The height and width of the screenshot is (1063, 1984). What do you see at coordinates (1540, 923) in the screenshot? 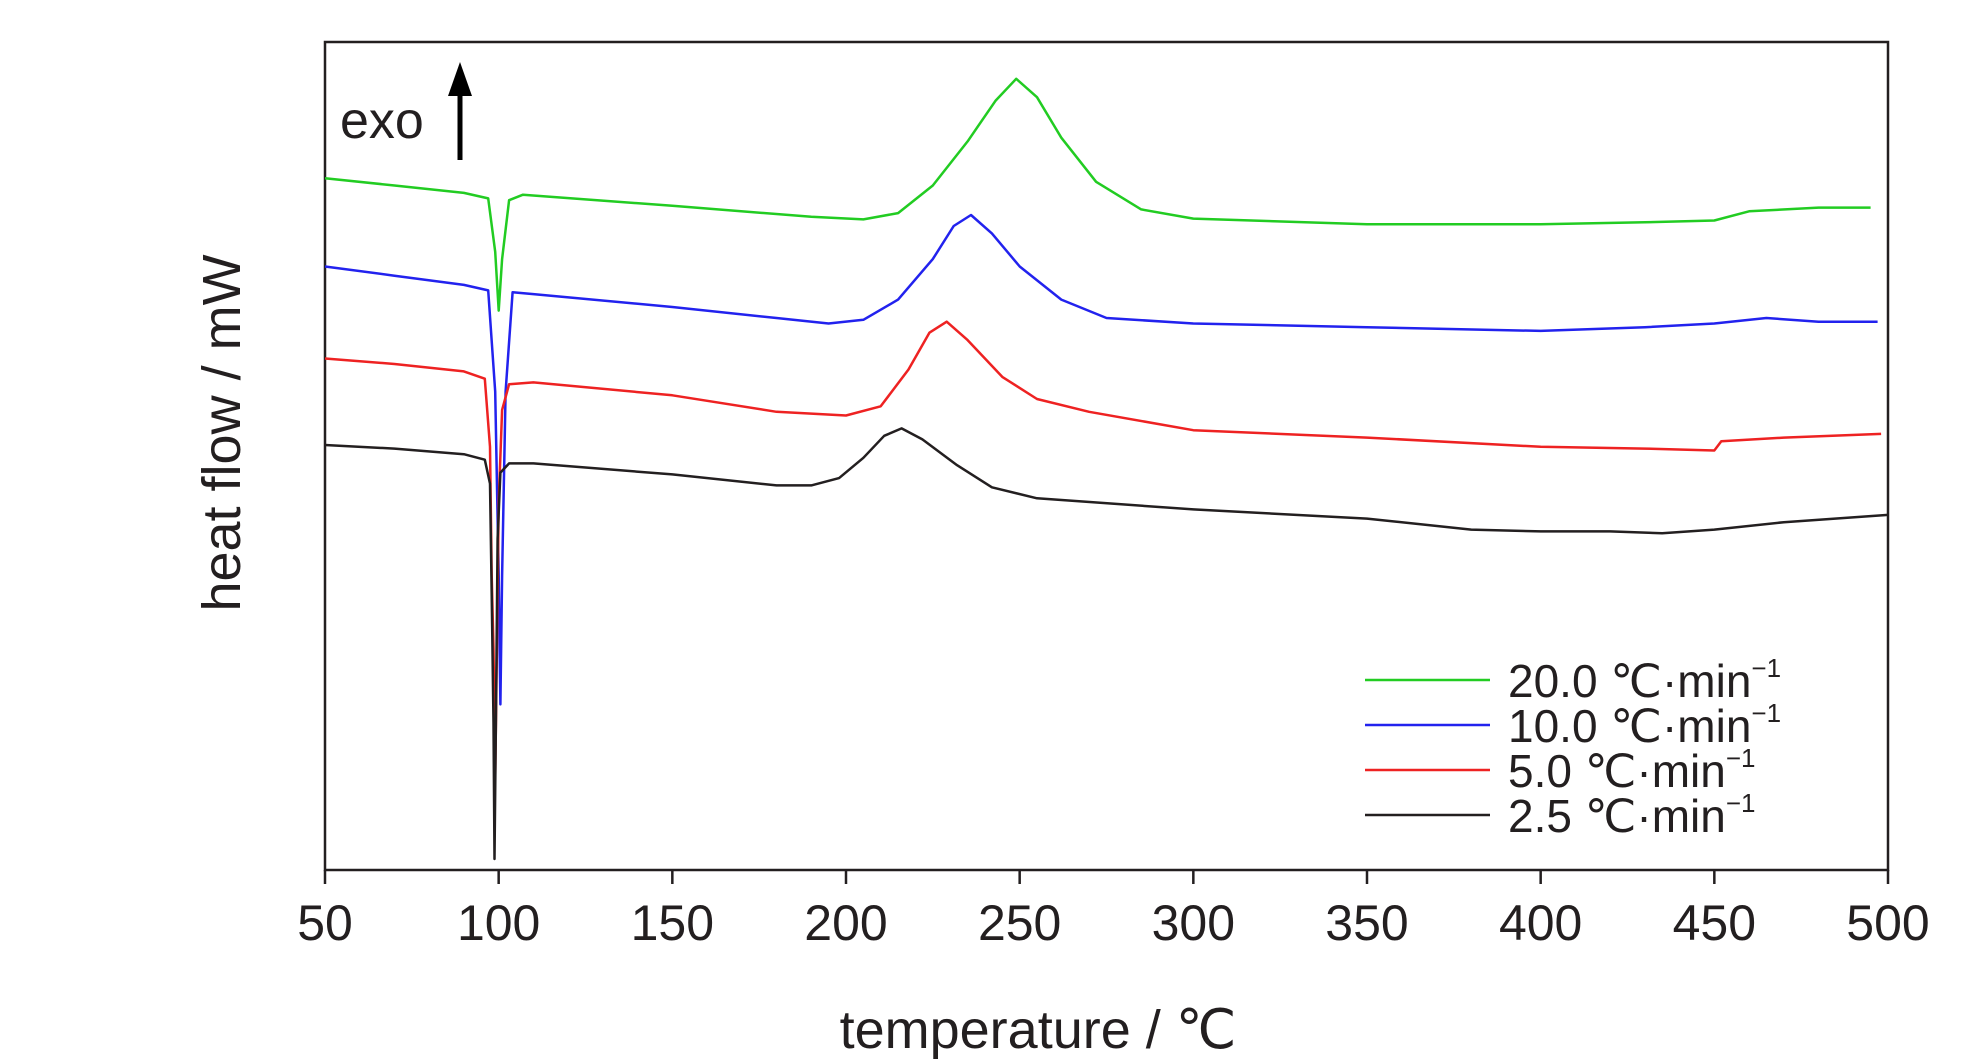
I see `x-tick-label: 400` at bounding box center [1540, 923].